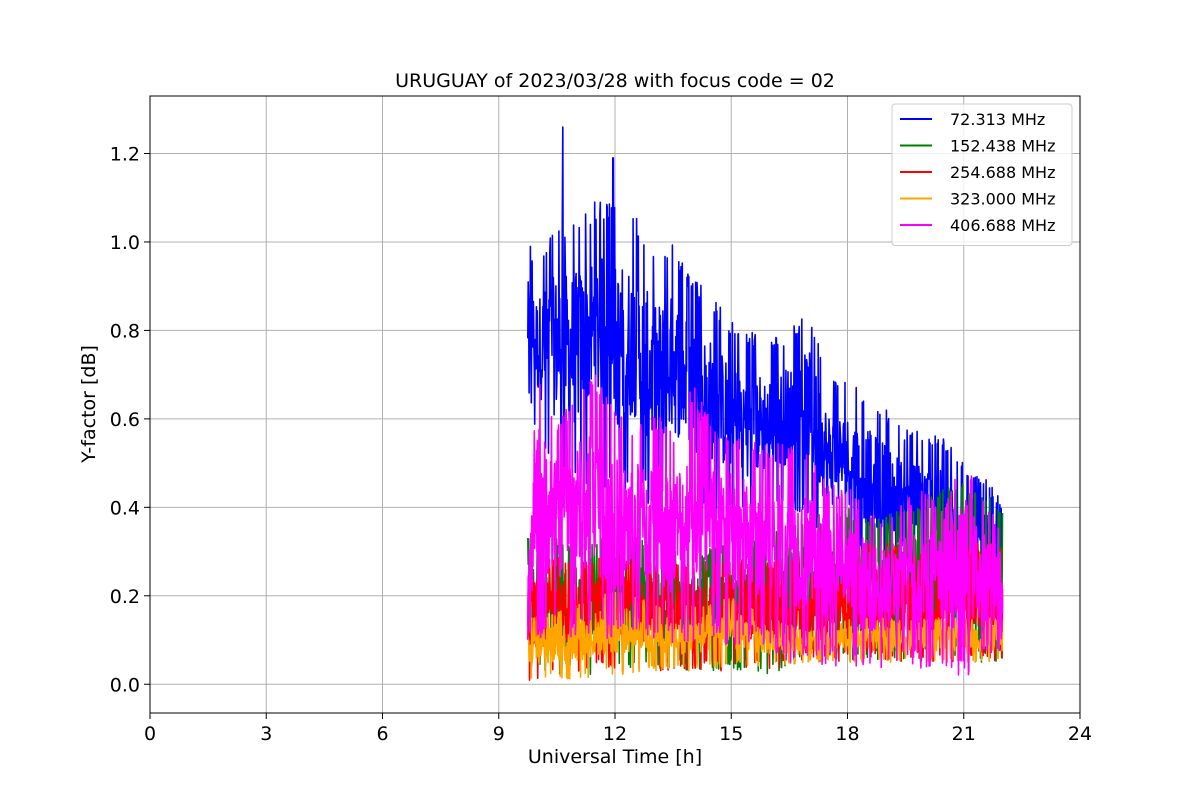  I want to click on x-axis: 0 3 6 9 12 15 18 21 24, so click(618, 729).